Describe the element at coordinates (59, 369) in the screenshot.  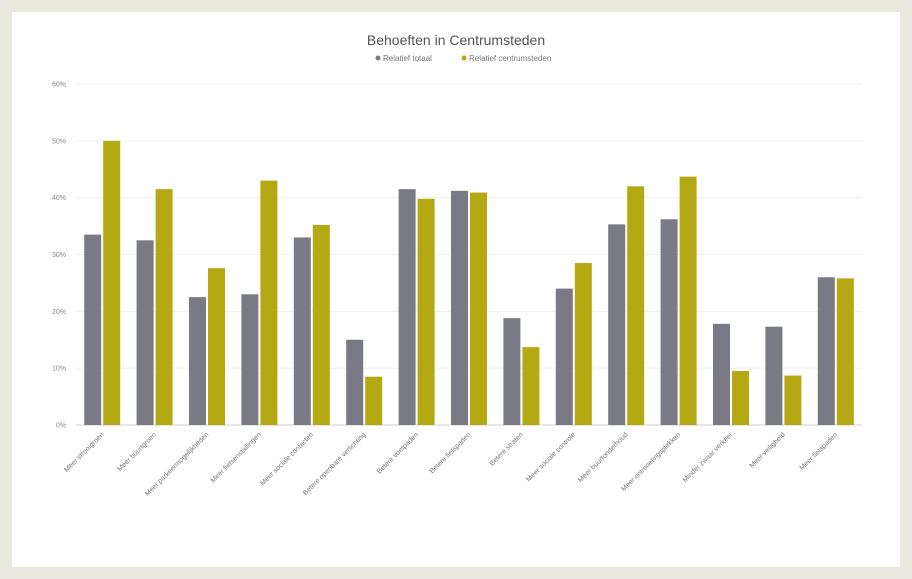
I see `y-tick-label: 10%` at that location.